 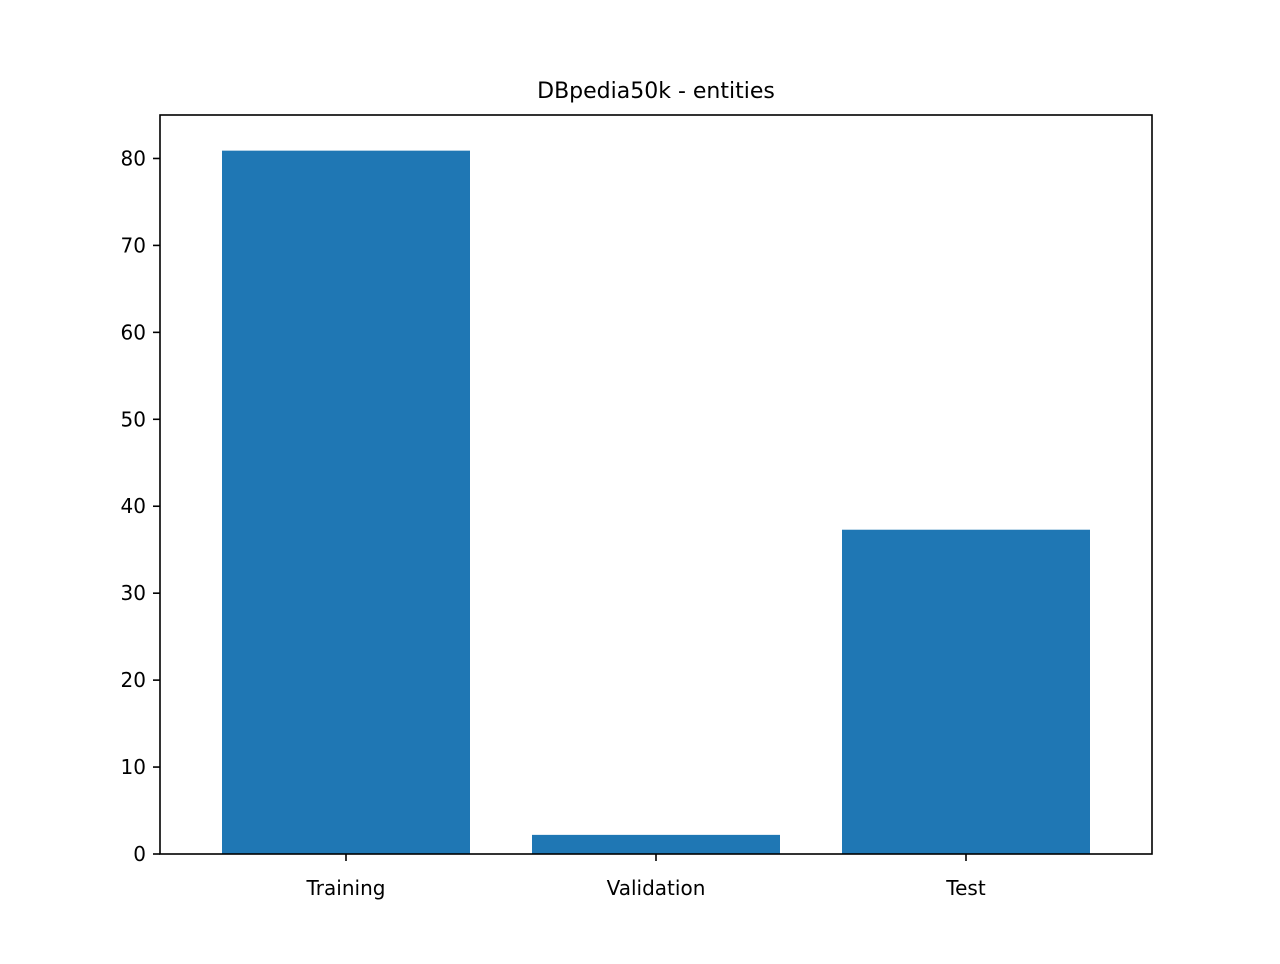 I want to click on y-axis: 0 10 20 30 40 50 60 70 80, so click(x=140, y=506).